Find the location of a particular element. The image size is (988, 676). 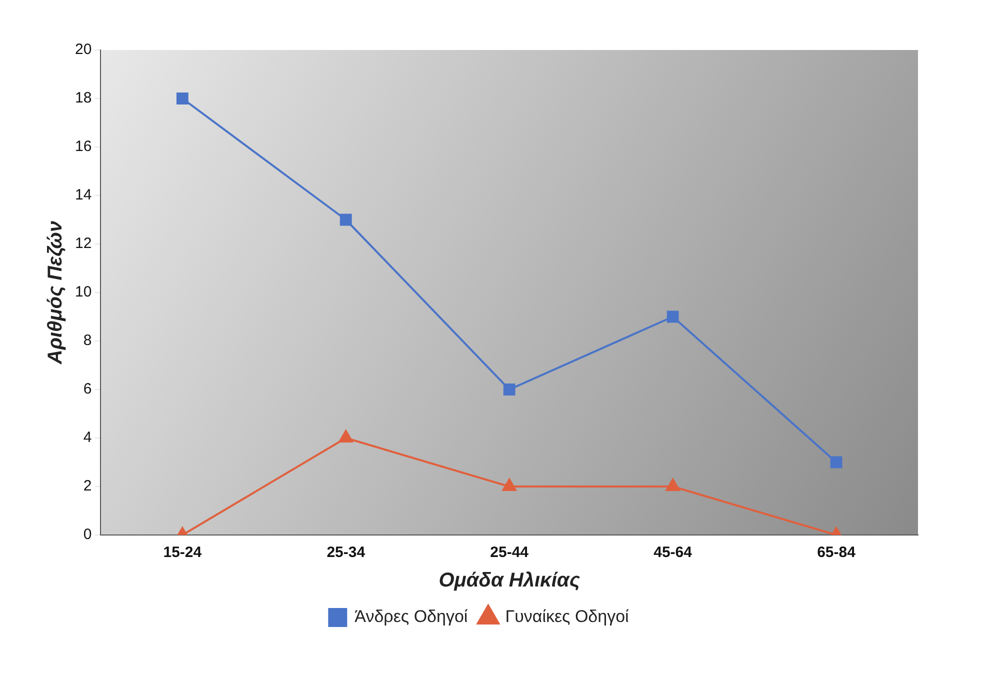

y-tick-label: 18 is located at coordinates (83, 98).